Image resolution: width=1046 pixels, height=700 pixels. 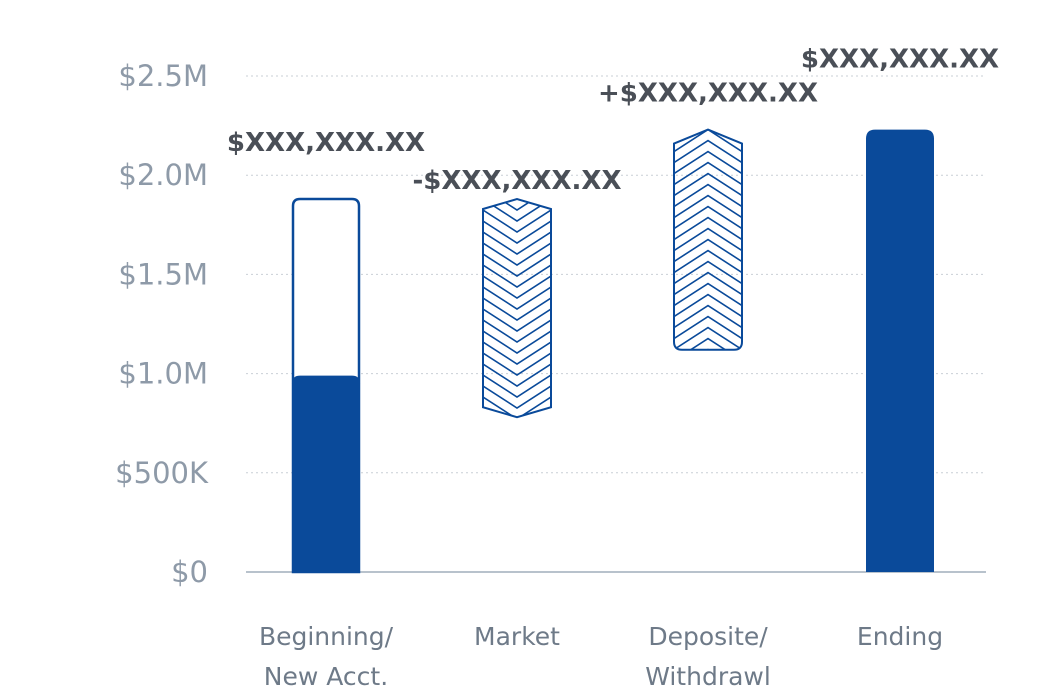 What do you see at coordinates (163, 274) in the screenshot?
I see `y-tick-label: $1.5M` at bounding box center [163, 274].